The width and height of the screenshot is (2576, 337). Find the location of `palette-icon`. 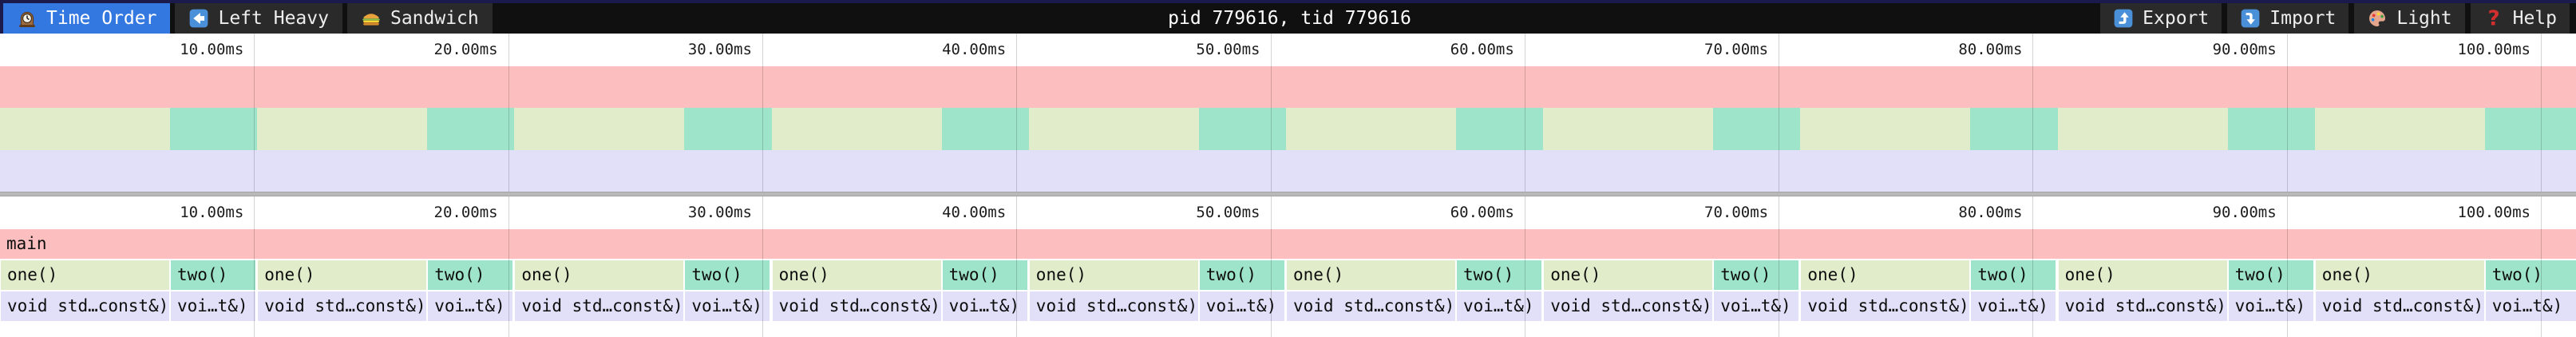

palette-icon is located at coordinates (2377, 18).